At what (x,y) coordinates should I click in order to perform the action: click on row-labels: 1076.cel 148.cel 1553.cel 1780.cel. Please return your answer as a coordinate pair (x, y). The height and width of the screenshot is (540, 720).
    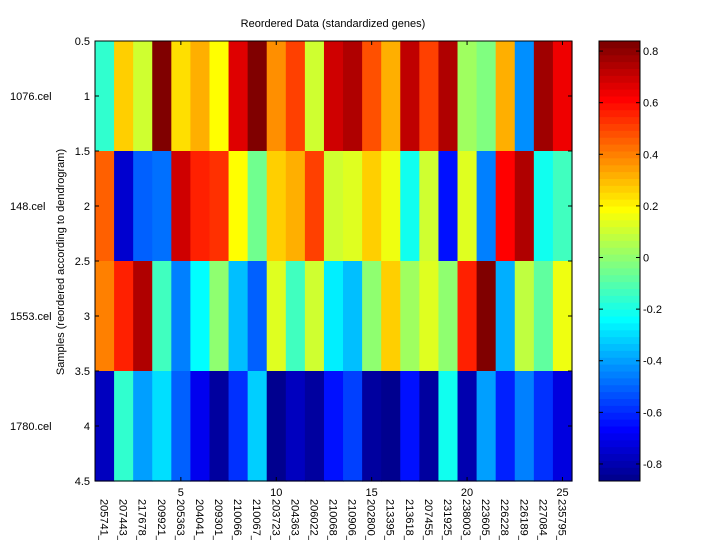
    Looking at the image, I should click on (31, 262).